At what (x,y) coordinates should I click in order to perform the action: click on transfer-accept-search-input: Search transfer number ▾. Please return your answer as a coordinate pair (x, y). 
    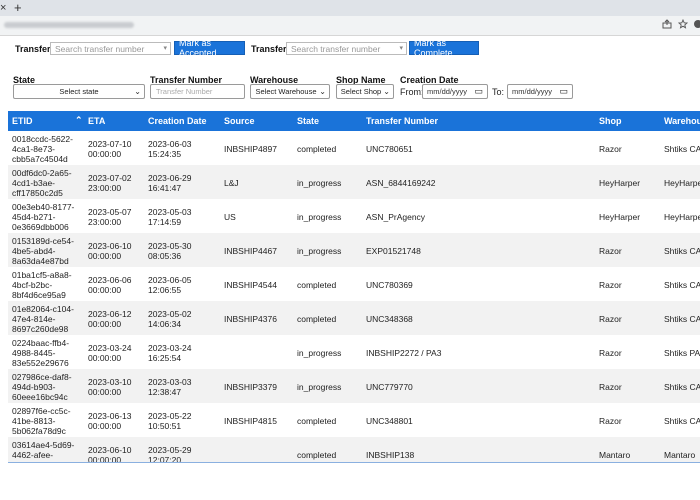
    Looking at the image, I should click on (110, 48).